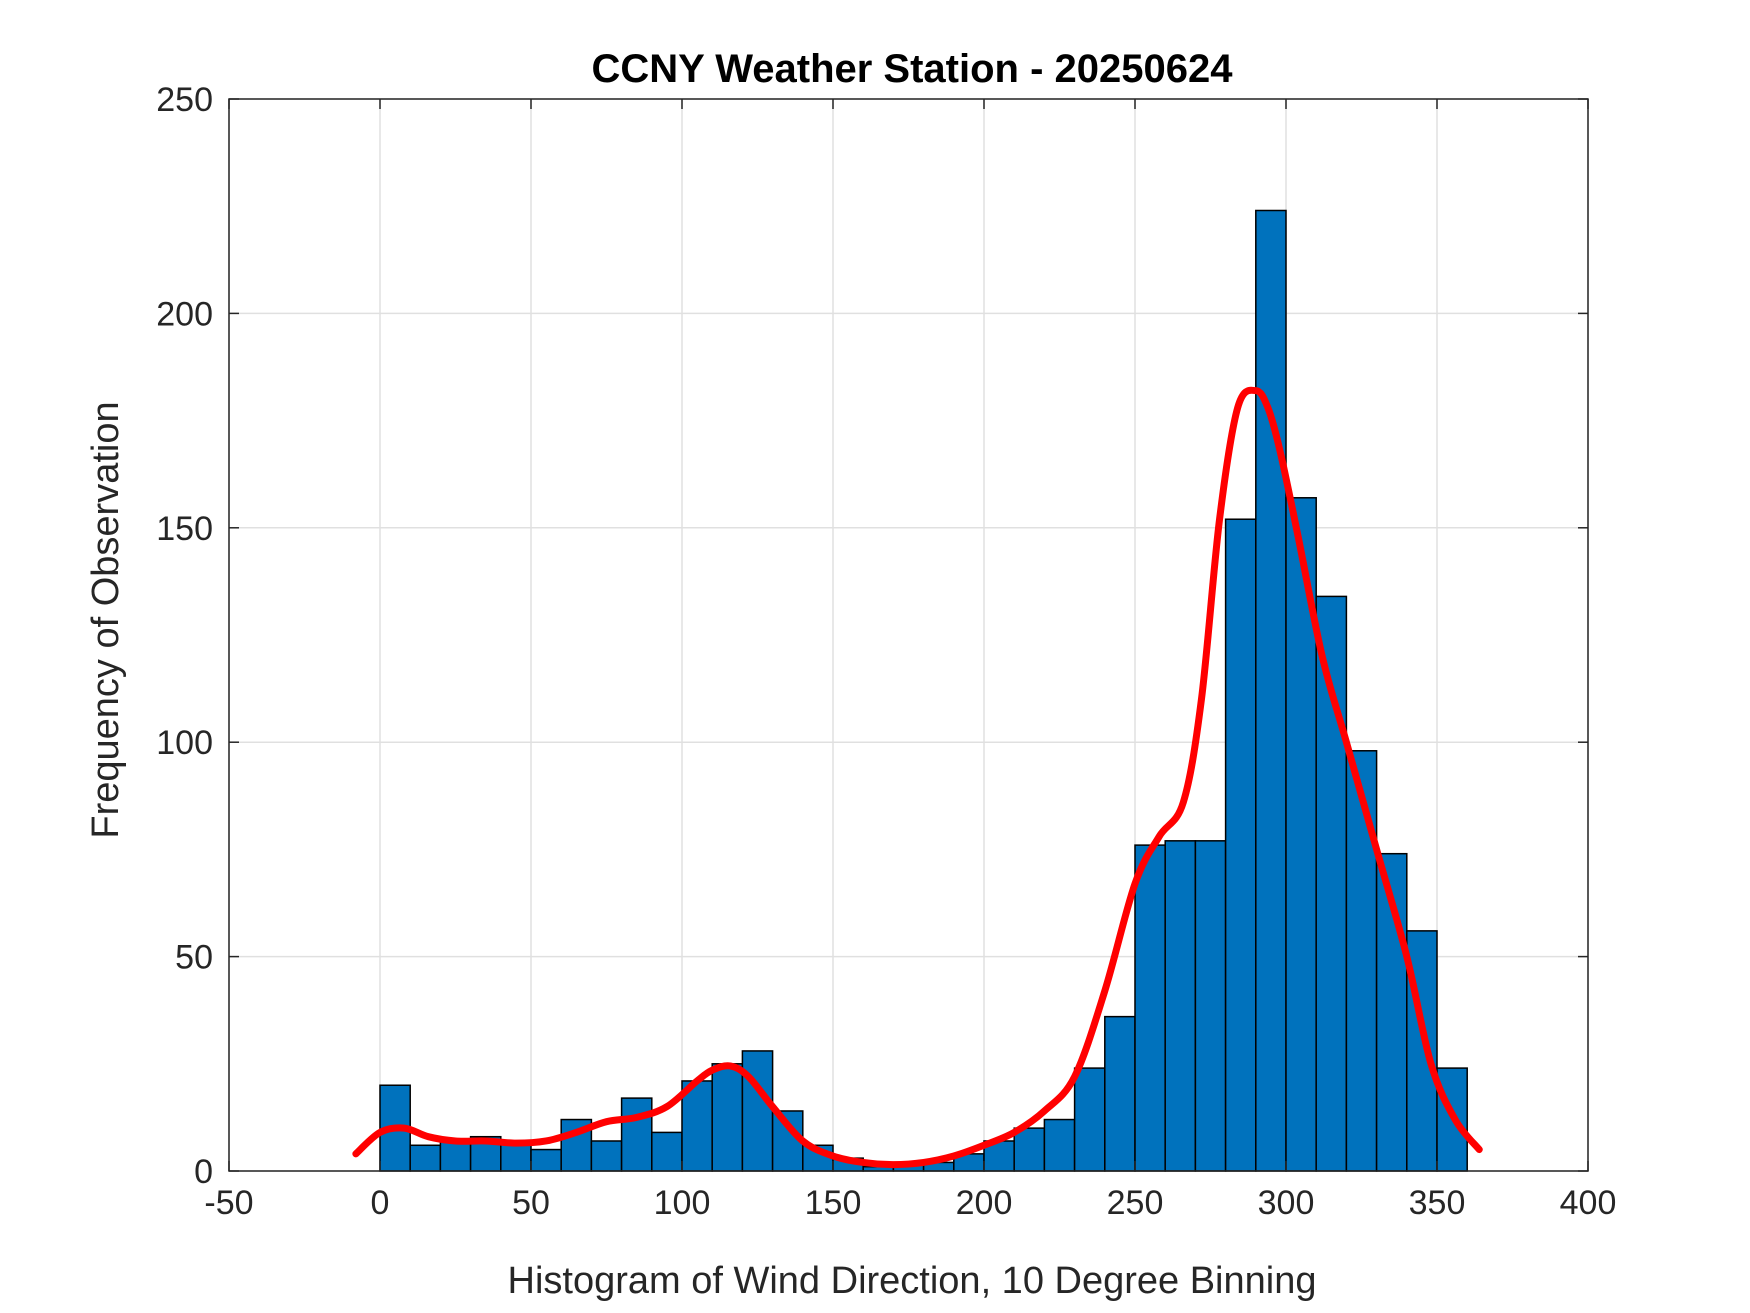 This screenshot has height=1313, width=1750. Describe the element at coordinates (184, 314) in the screenshot. I see `y-tick-label: 200` at that location.